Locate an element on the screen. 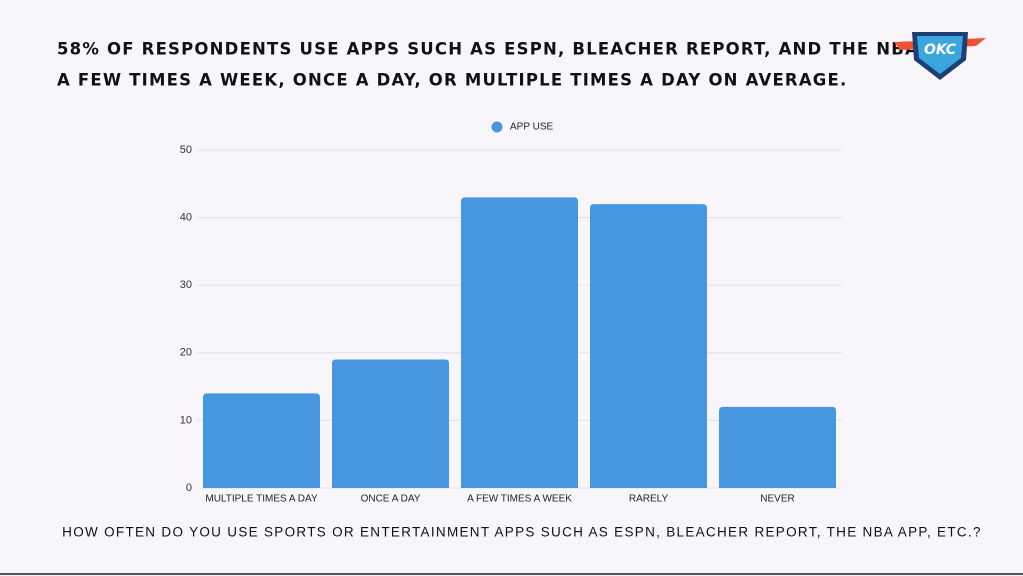  logo: OKC is located at coordinates (940, 56).